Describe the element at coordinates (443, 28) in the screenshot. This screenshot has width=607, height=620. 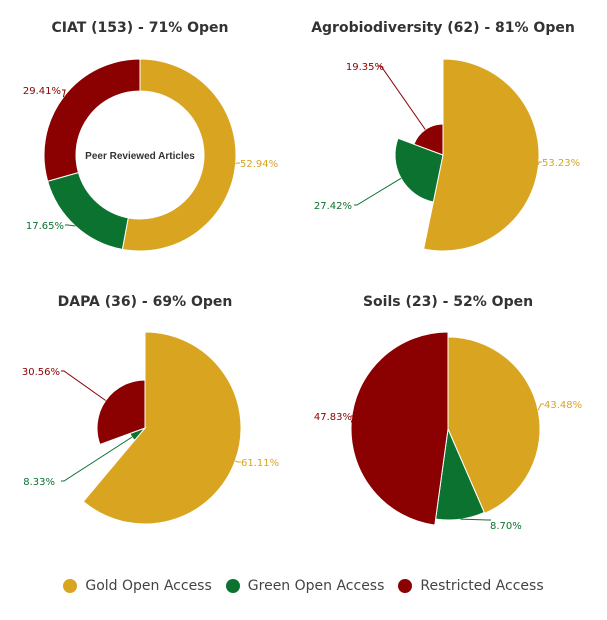
I see `chart-title: Agrobiodiversity (62) - 81% Open` at that location.